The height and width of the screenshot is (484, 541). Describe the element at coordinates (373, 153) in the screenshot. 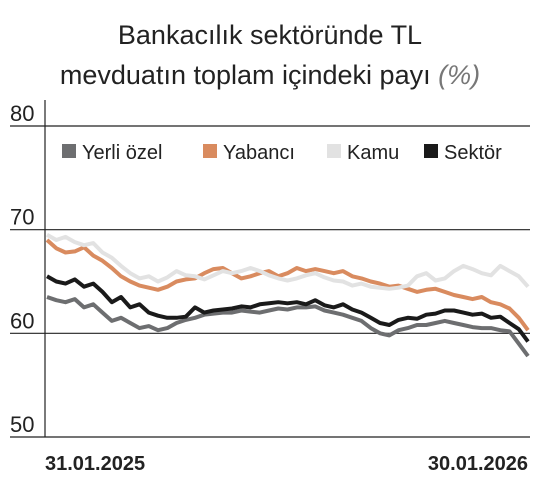

I see `legend-label: Kamu` at that location.